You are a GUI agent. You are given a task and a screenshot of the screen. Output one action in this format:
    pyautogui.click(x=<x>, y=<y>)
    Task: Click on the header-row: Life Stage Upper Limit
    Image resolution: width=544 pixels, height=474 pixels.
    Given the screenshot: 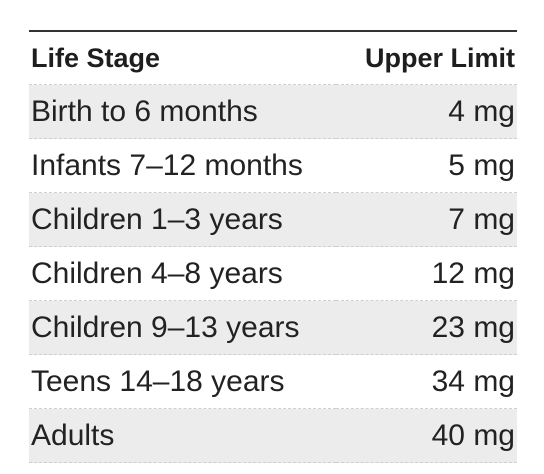 What is the action you would take?
    pyautogui.click(x=273, y=58)
    